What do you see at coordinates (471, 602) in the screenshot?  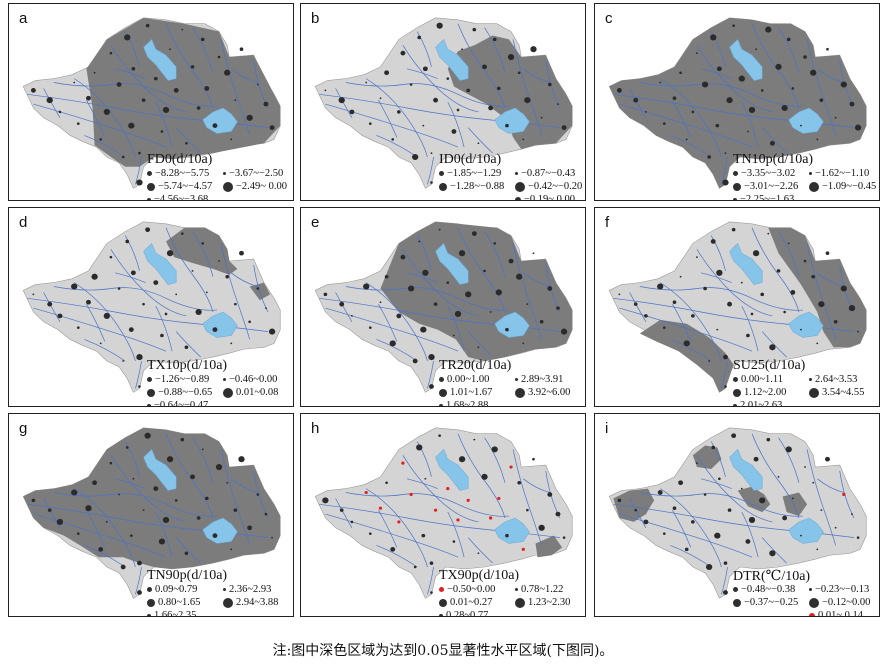 I see `legend-label: 0.01~0.27` at bounding box center [471, 602].